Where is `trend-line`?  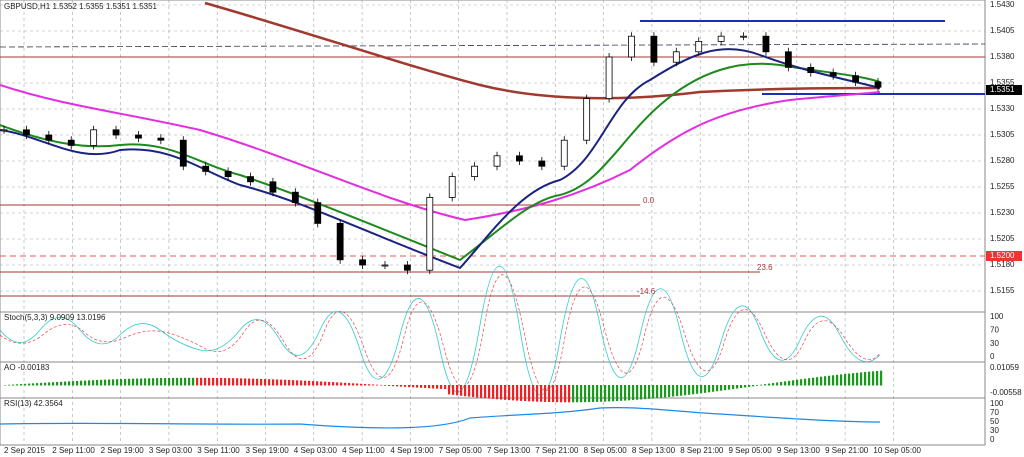 trend-line is located at coordinates (493, 45).